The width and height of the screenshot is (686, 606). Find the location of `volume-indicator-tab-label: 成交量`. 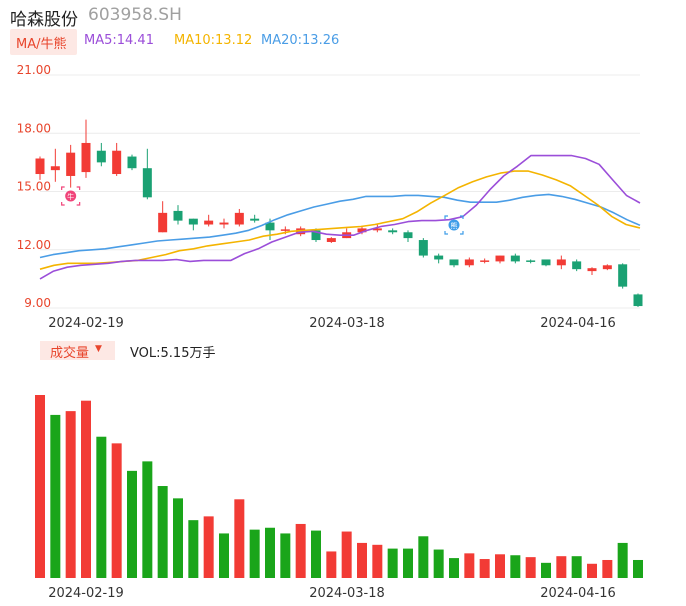

volume-indicator-tab-label: 成交量 is located at coordinates (70, 353).